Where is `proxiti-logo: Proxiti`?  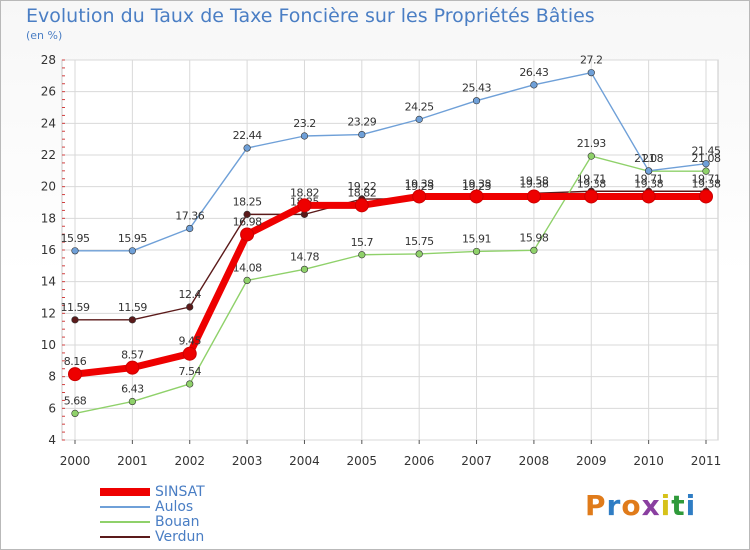
proxiti-logo: Proxiti is located at coordinates (640, 505).